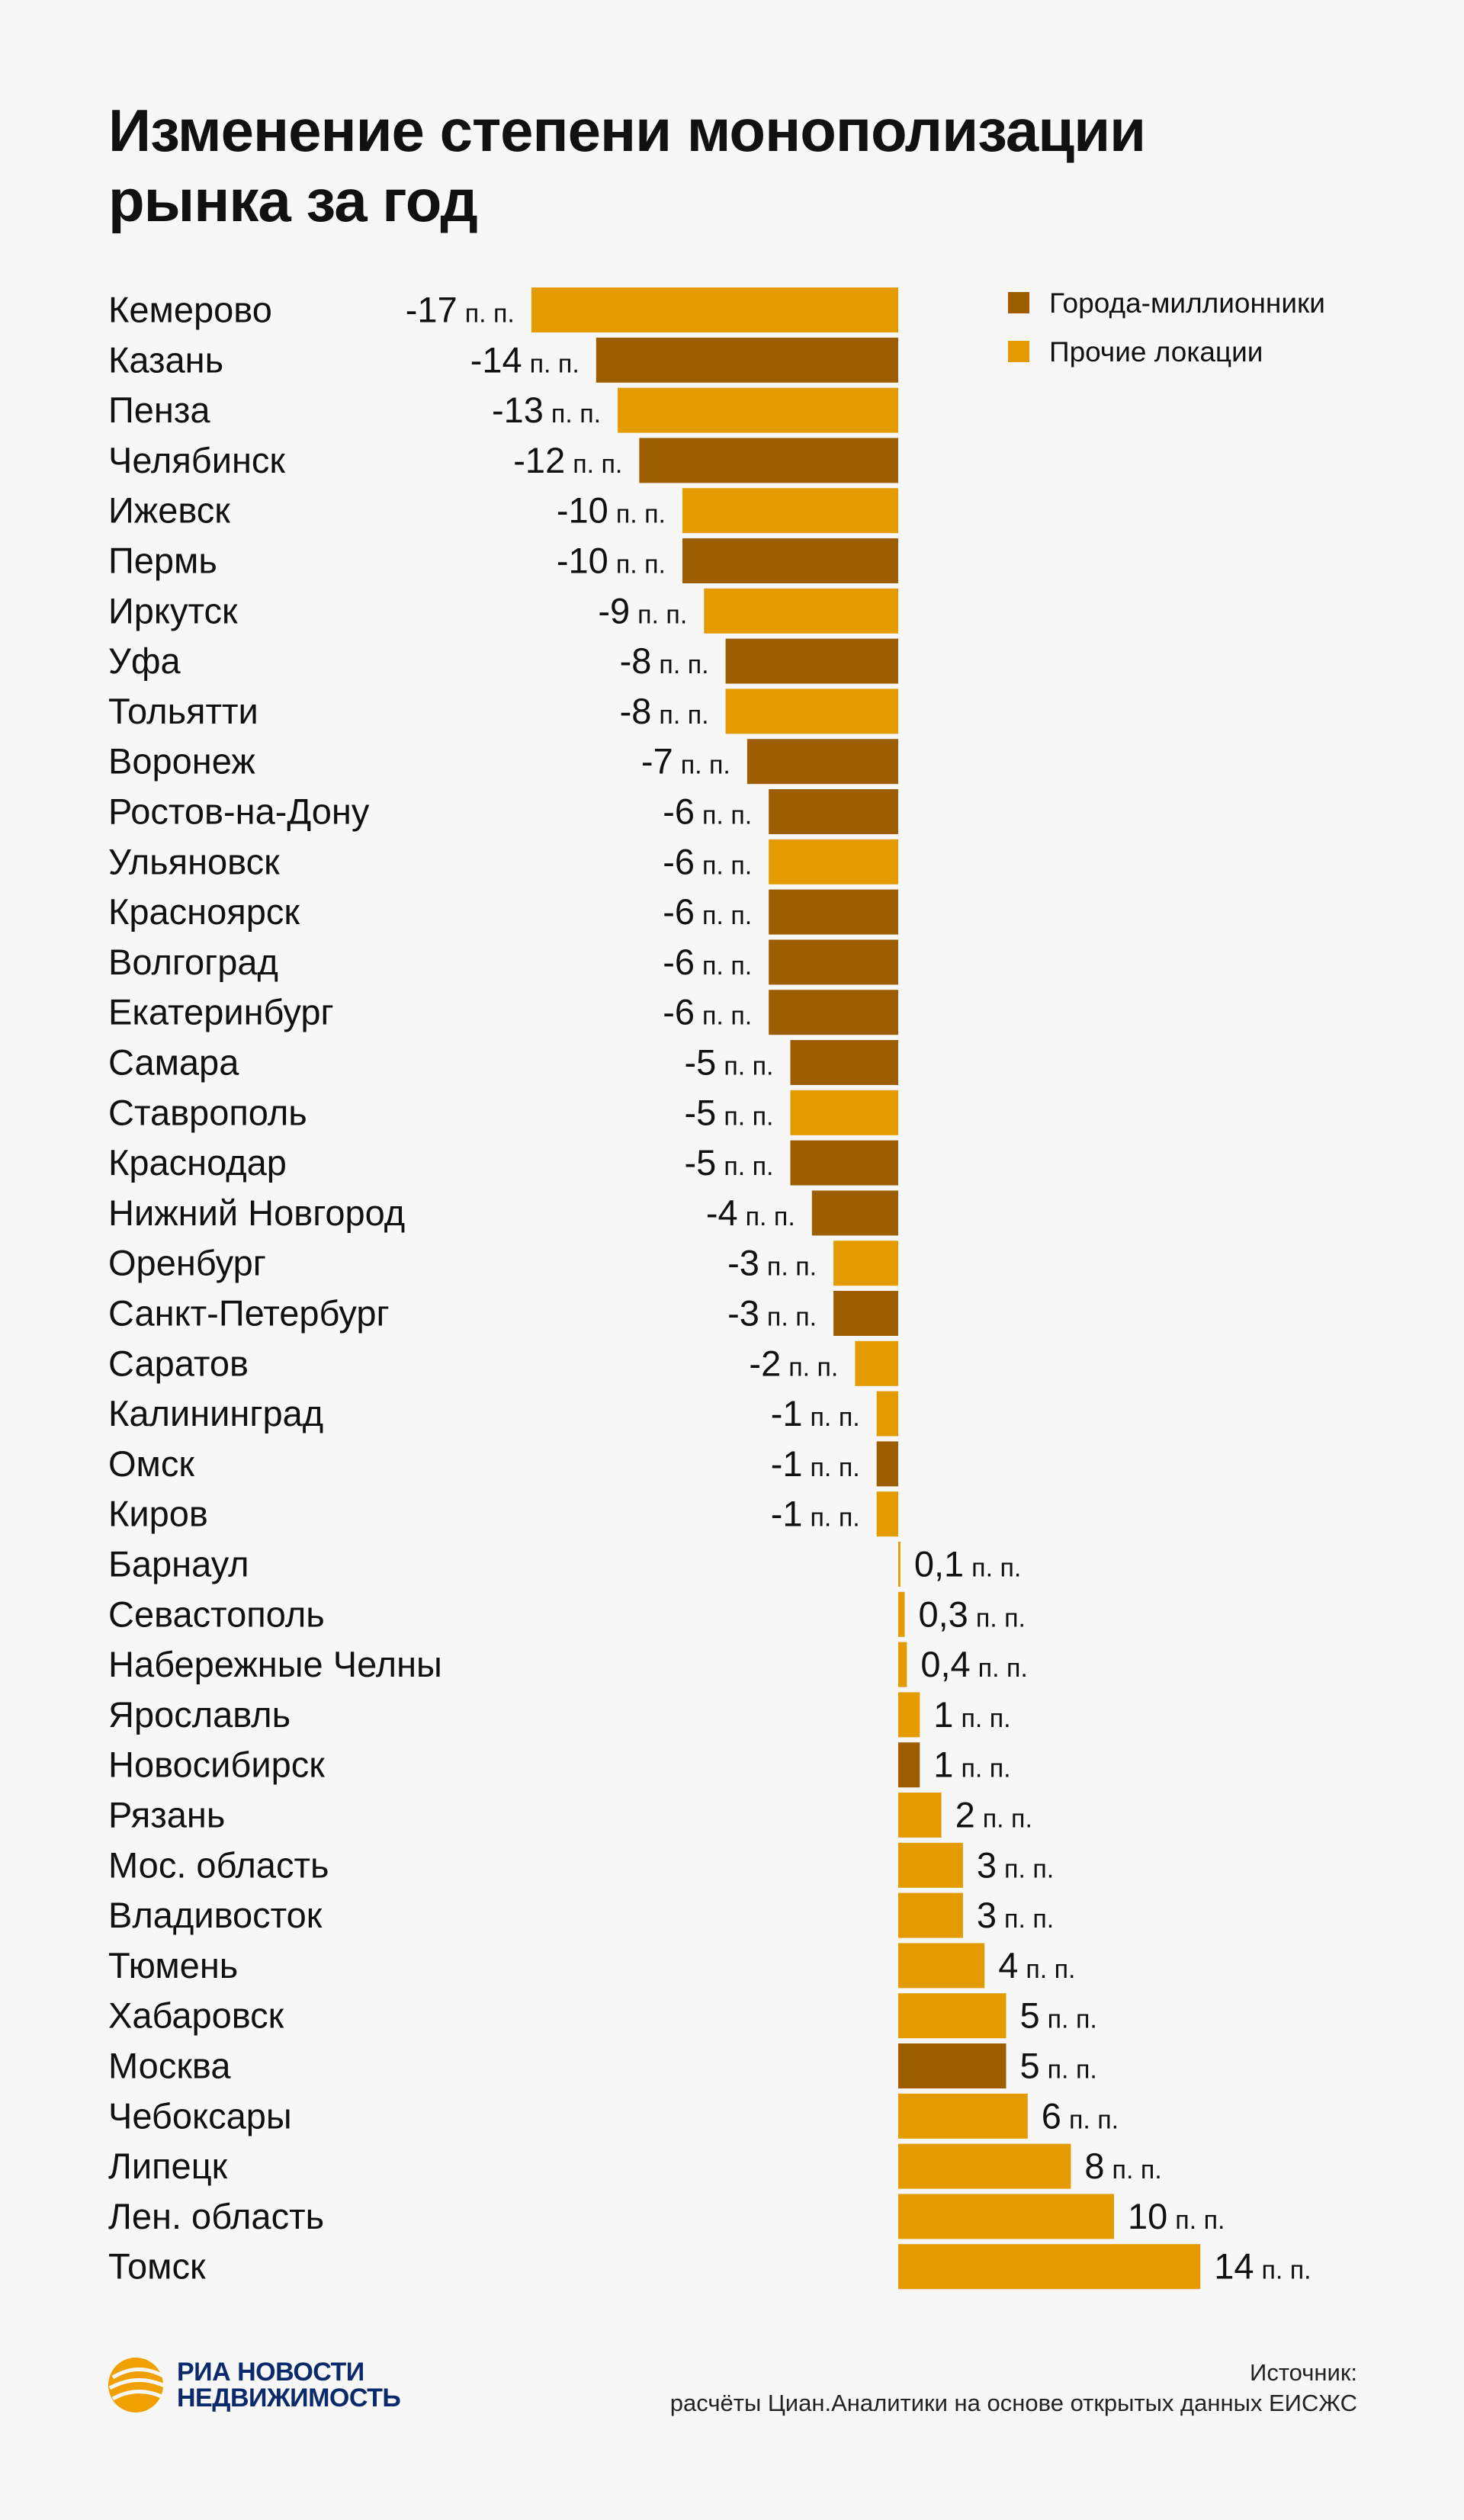 This screenshot has width=1464, height=2520. I want to click on category-label: Севастополь, so click(216, 1614).